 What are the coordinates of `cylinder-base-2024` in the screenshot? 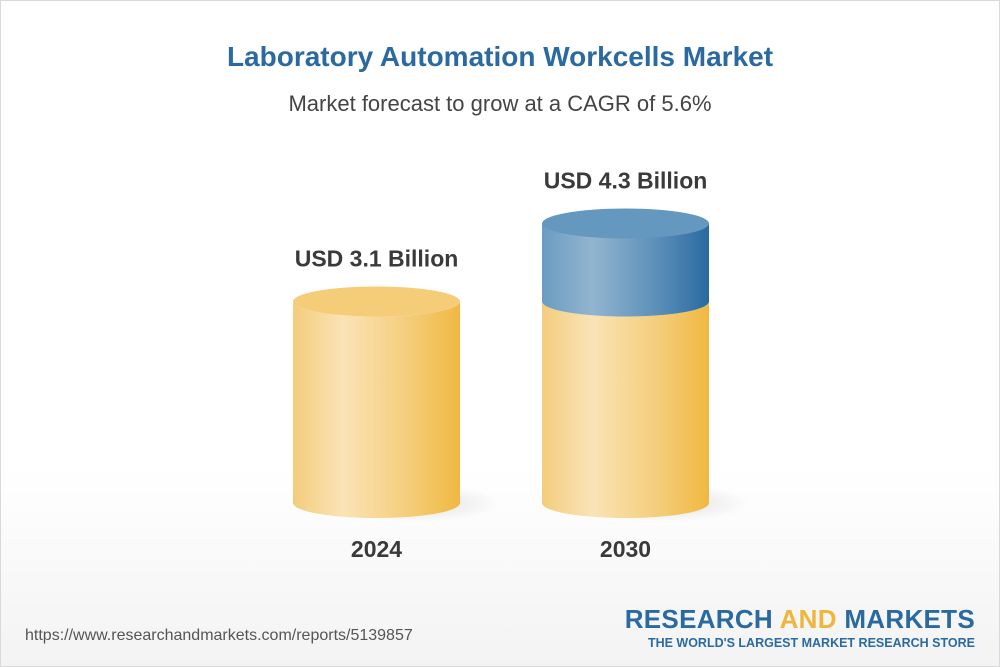 It's located at (377, 409).